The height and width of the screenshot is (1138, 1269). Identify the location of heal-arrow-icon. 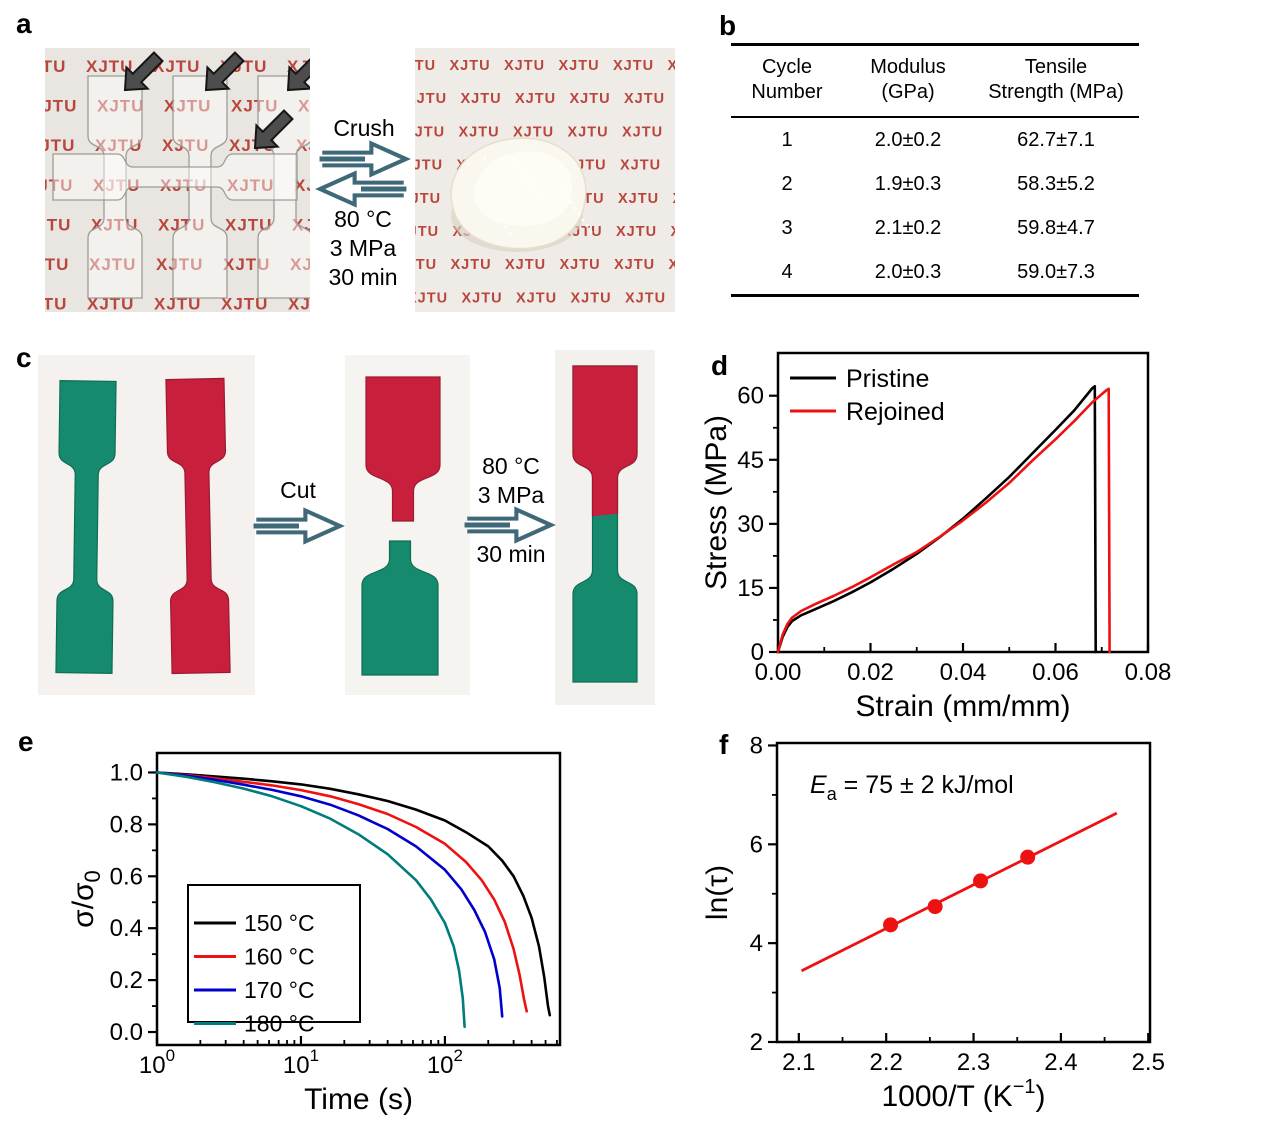
(510, 525).